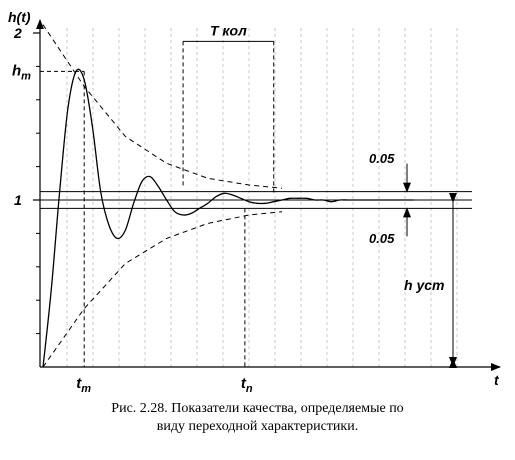 The width and height of the screenshot is (515, 460). Describe the element at coordinates (257, 426) in the screenshot. I see `caption-line-2: виду переходной характеристики.` at that location.